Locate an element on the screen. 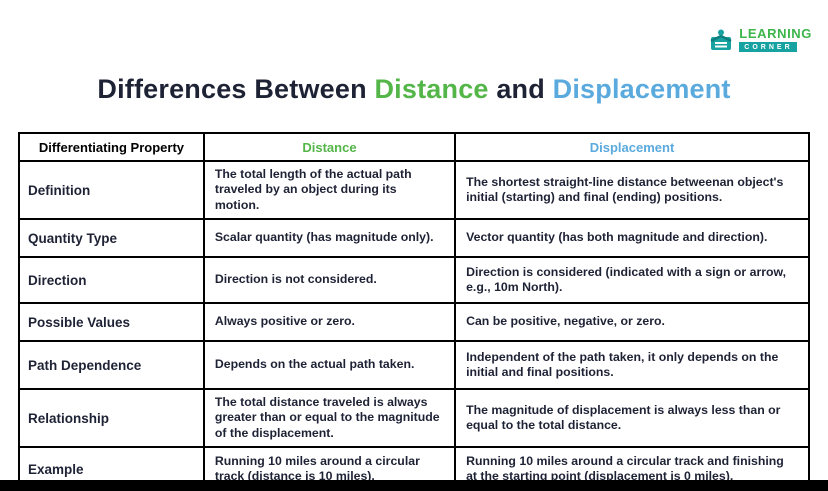  learning-logo-text: LEARNING CORNER is located at coordinates (775, 39).